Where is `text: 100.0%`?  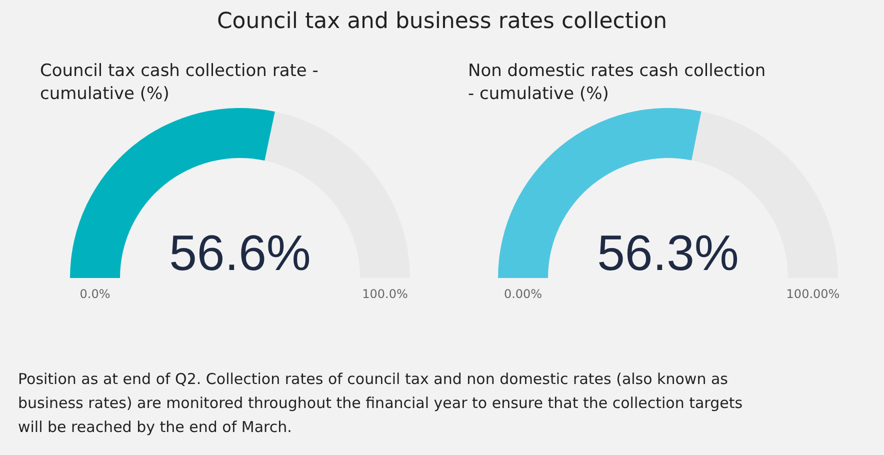
text: 100.0% is located at coordinates (385, 294).